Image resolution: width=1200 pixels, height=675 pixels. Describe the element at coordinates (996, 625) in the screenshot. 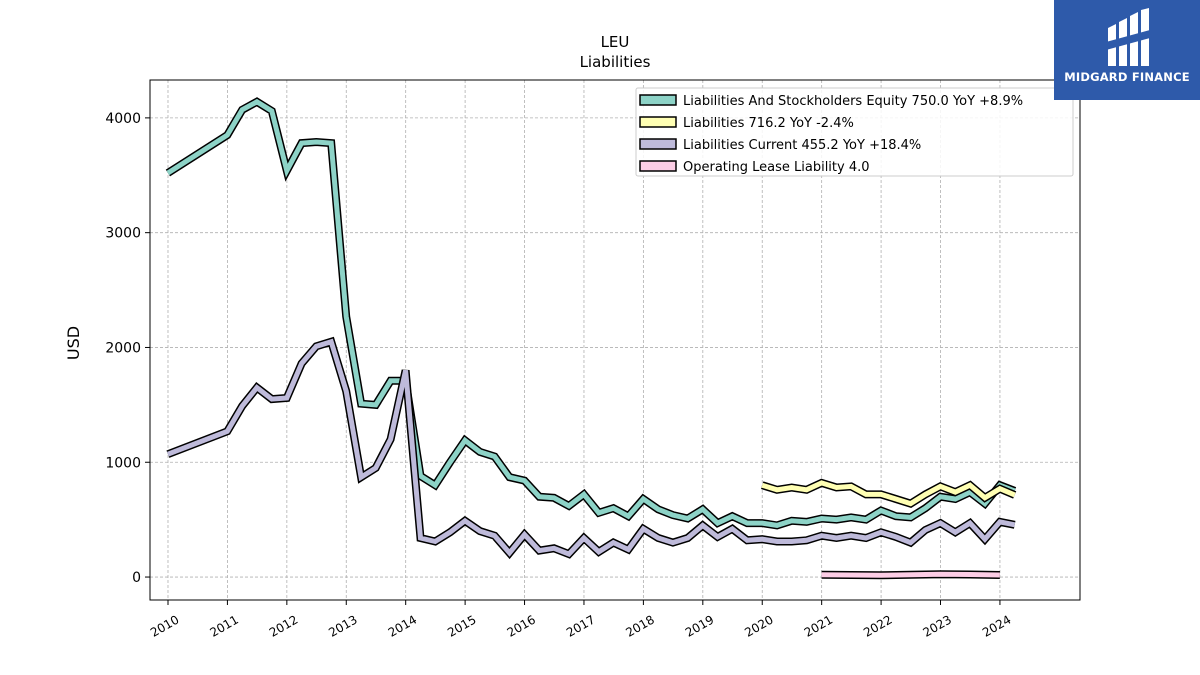

I see `x-tick-label: 2024` at that location.